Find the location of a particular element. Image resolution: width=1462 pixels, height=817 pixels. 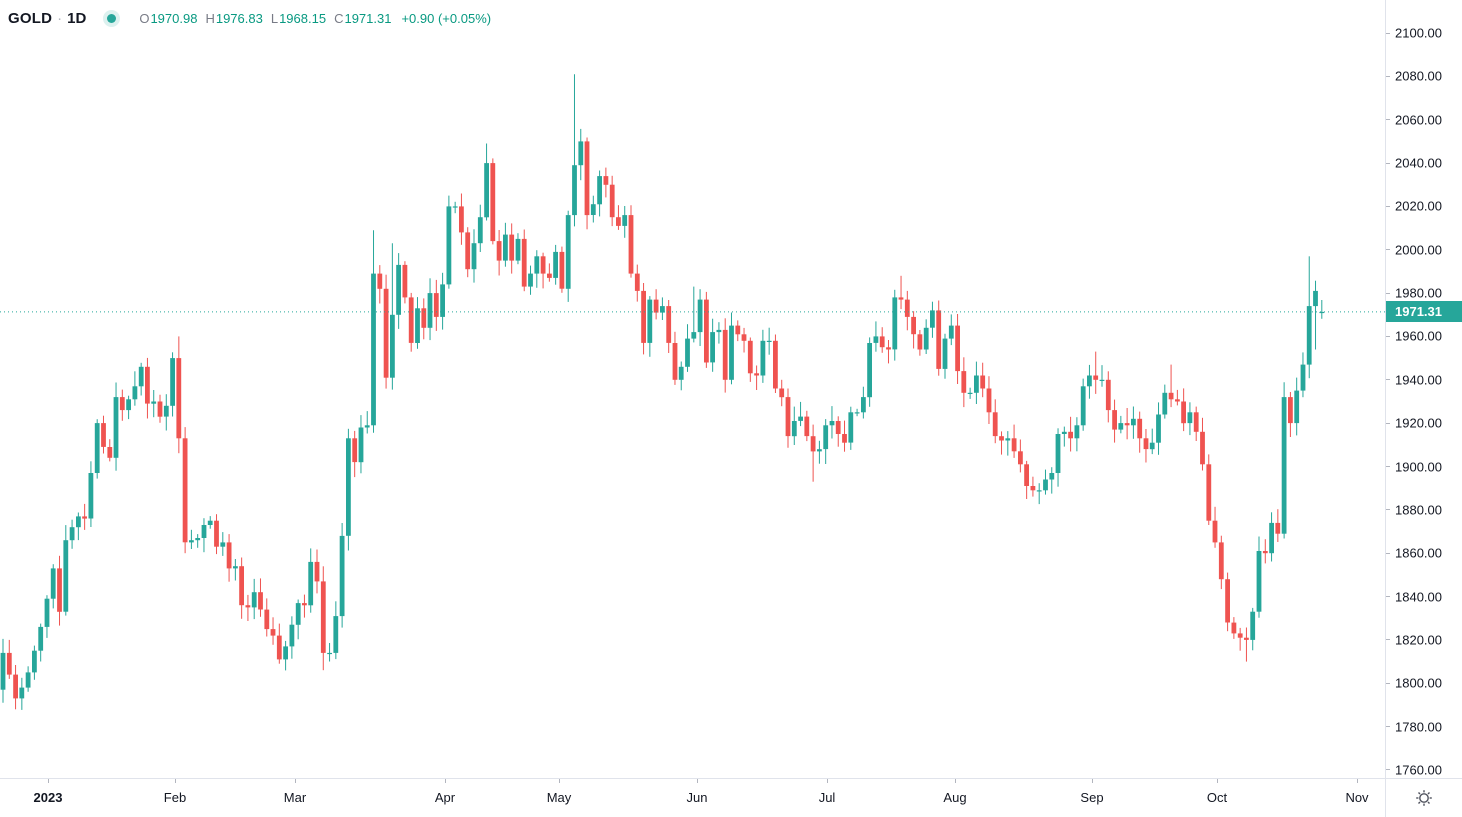

symbol-name: GOLD is located at coordinates (30, 18).